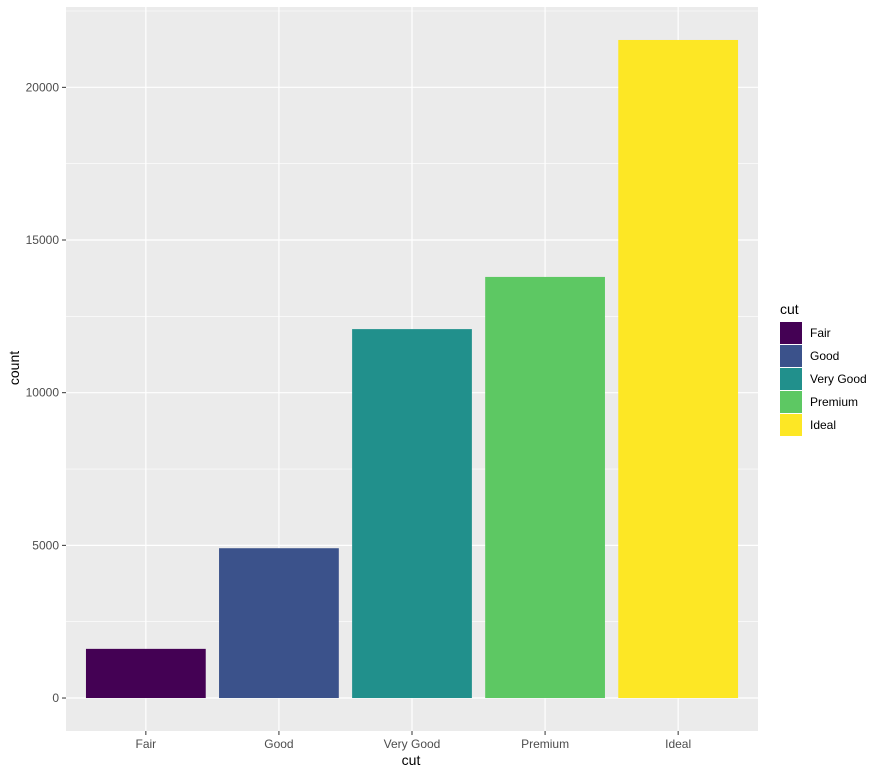 Image resolution: width=881 pixels, height=775 pixels. Describe the element at coordinates (145, 673) in the screenshot. I see `bar-fair` at that location.